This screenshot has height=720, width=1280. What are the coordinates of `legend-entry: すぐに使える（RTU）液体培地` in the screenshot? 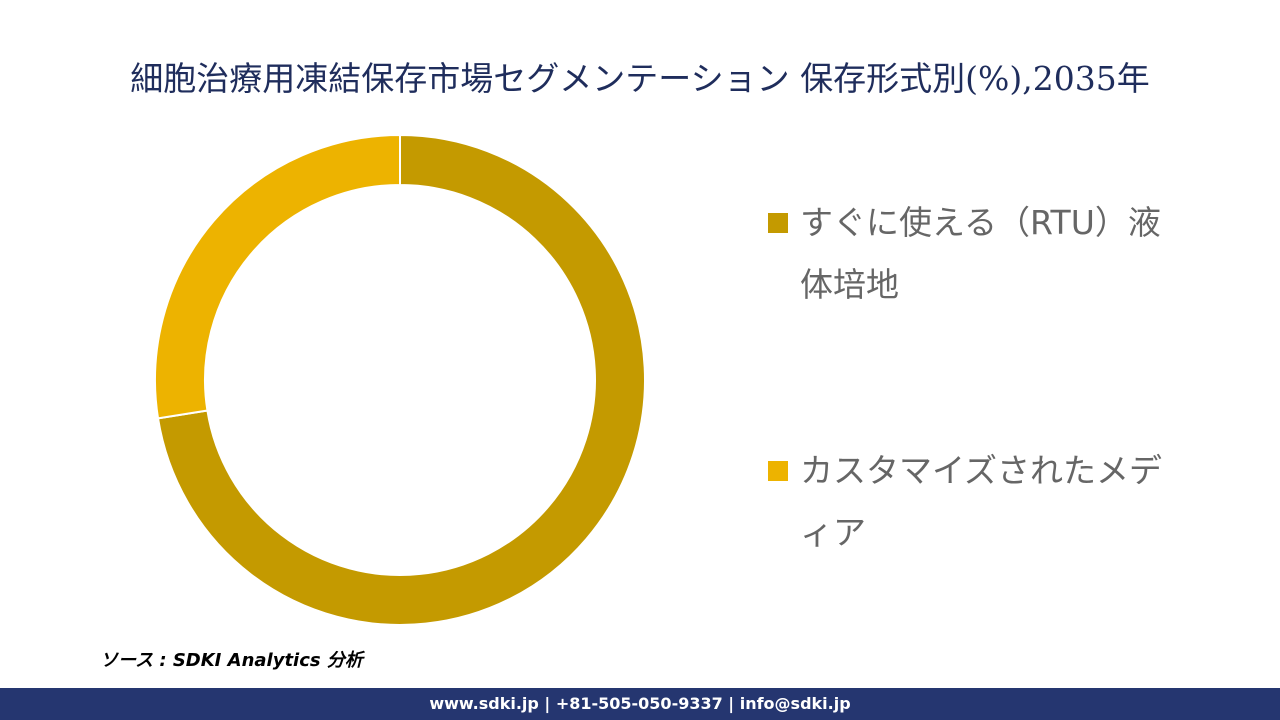 It's located at (968, 254).